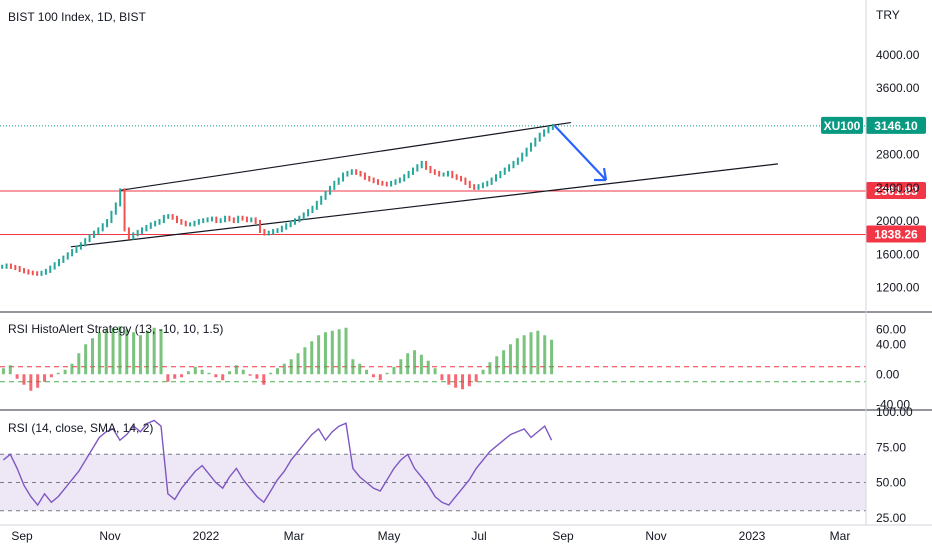 The image size is (932, 550). I want to click on rsi-series-line, so click(277, 463).